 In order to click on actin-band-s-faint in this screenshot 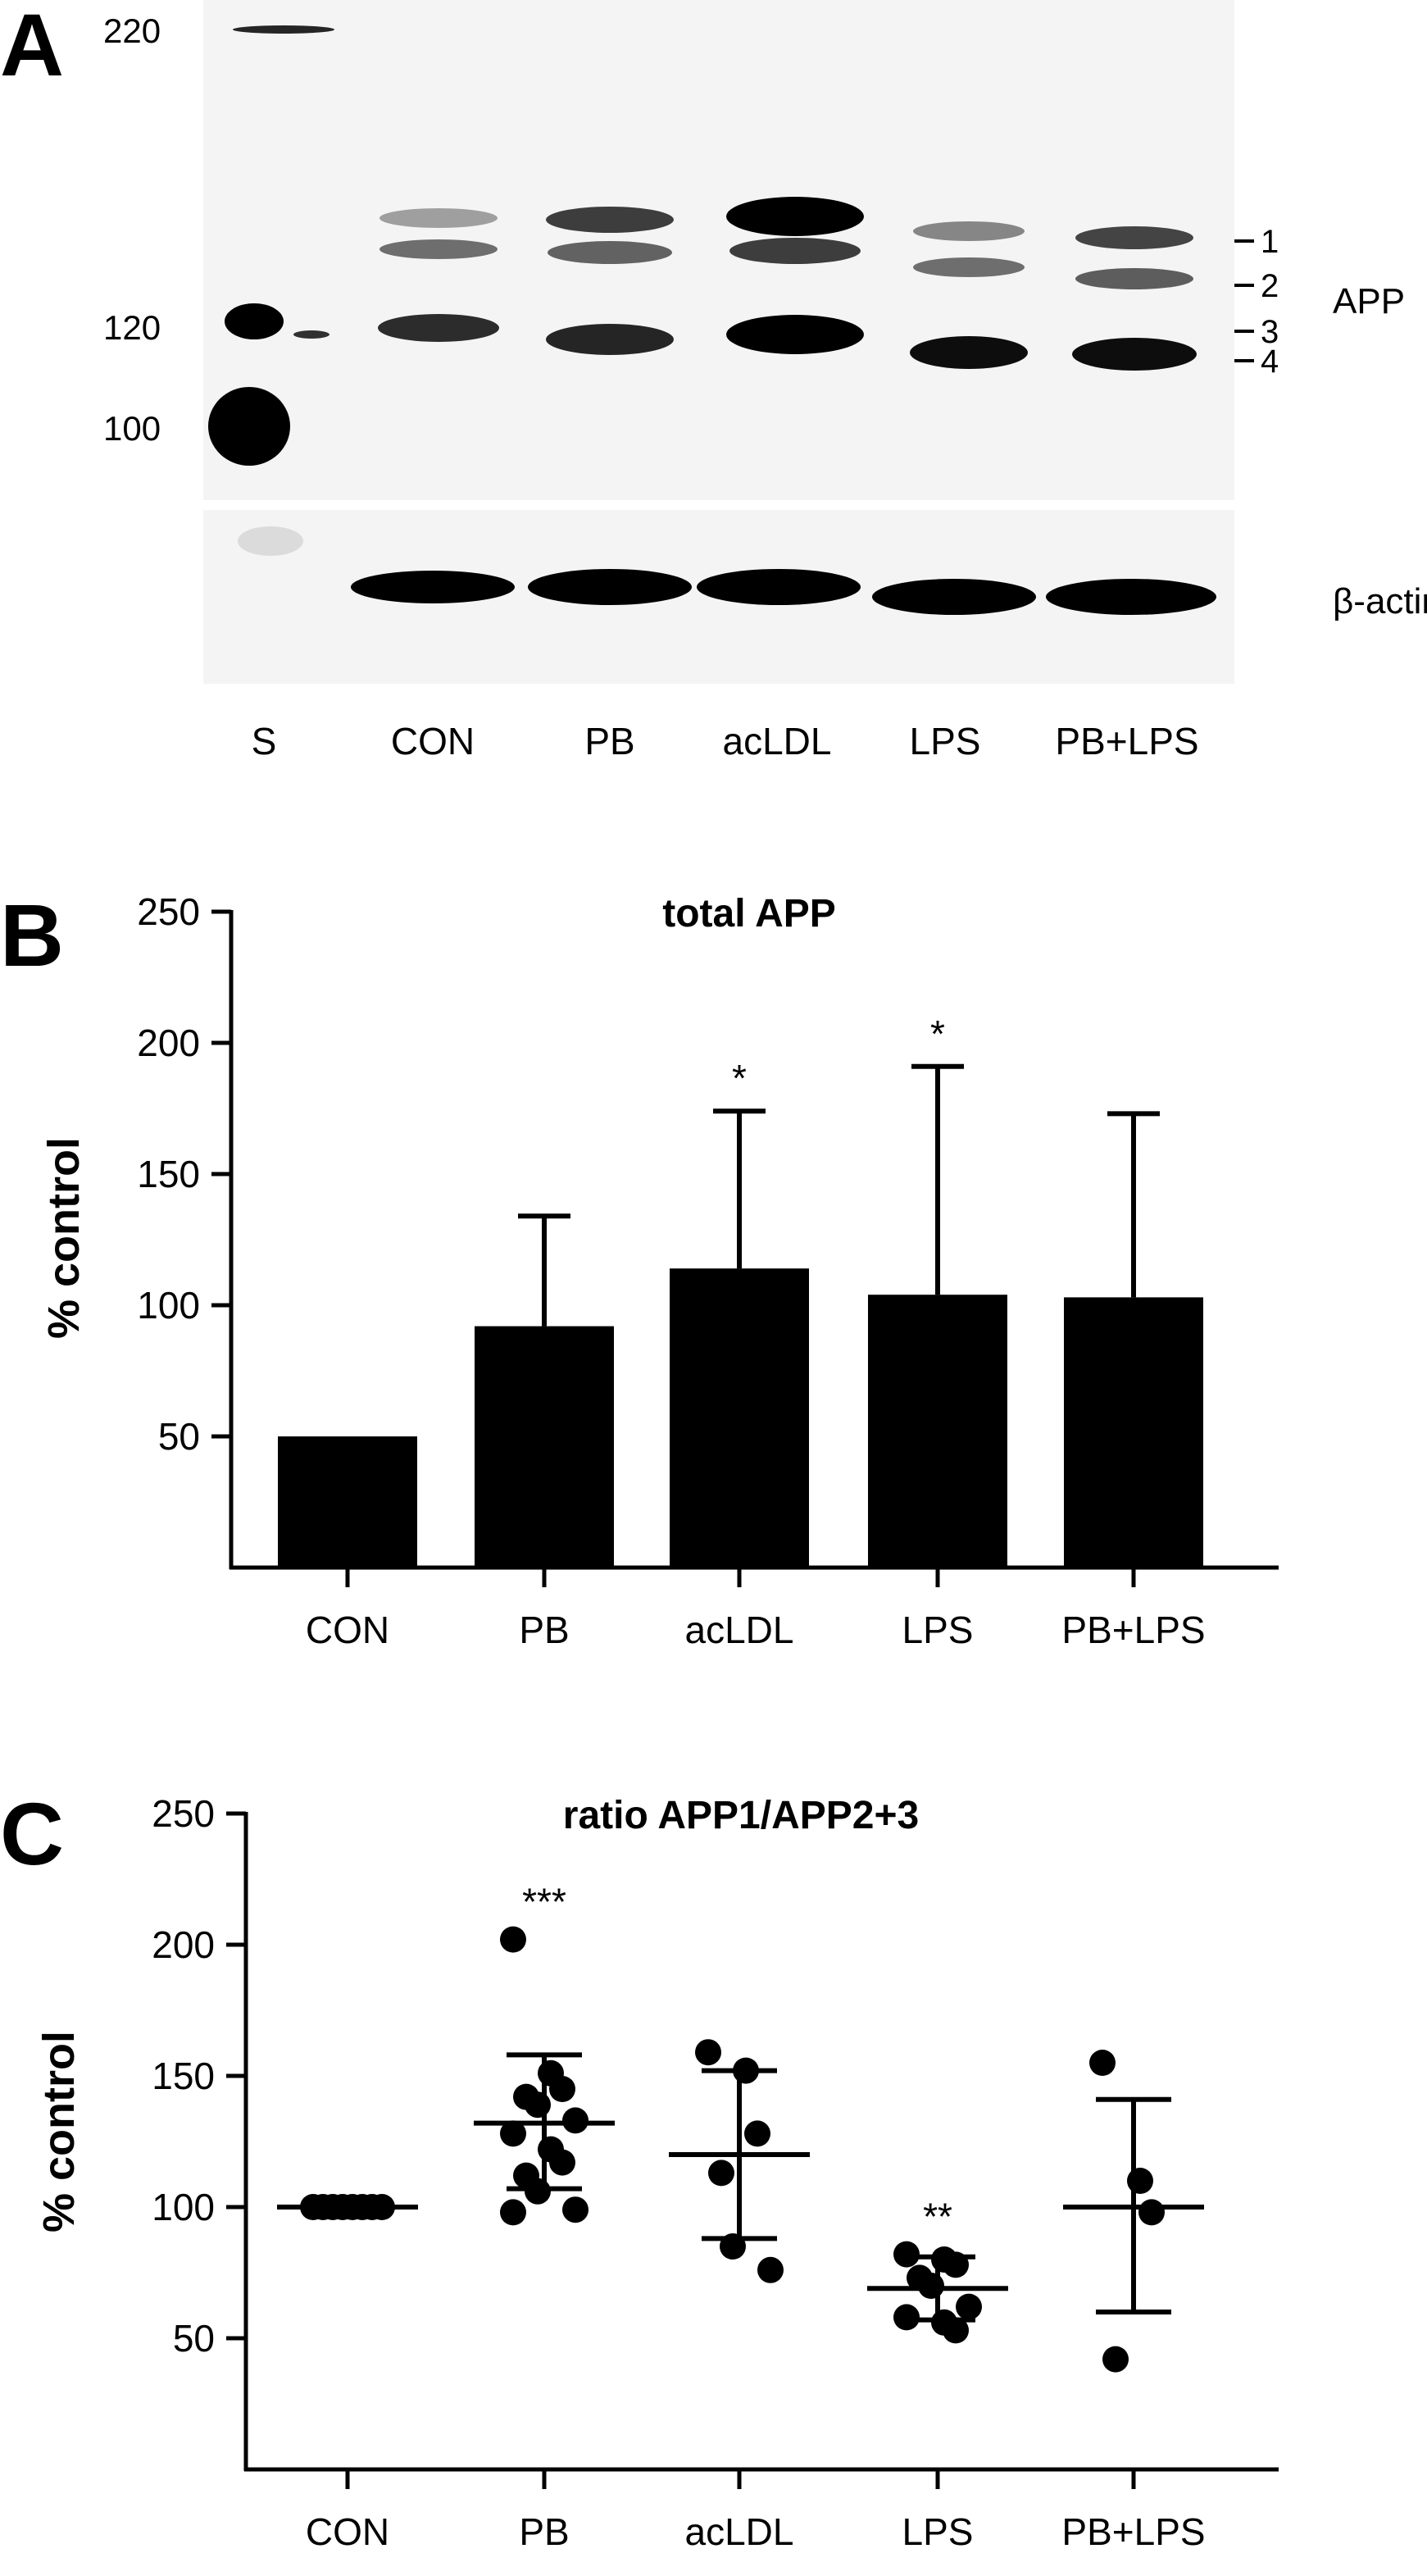, I will do `click(270, 541)`.